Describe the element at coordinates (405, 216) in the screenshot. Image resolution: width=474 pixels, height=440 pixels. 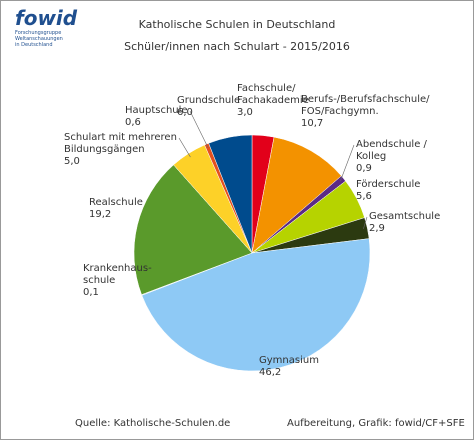
I see `slice-label: Gesamtschule` at that location.